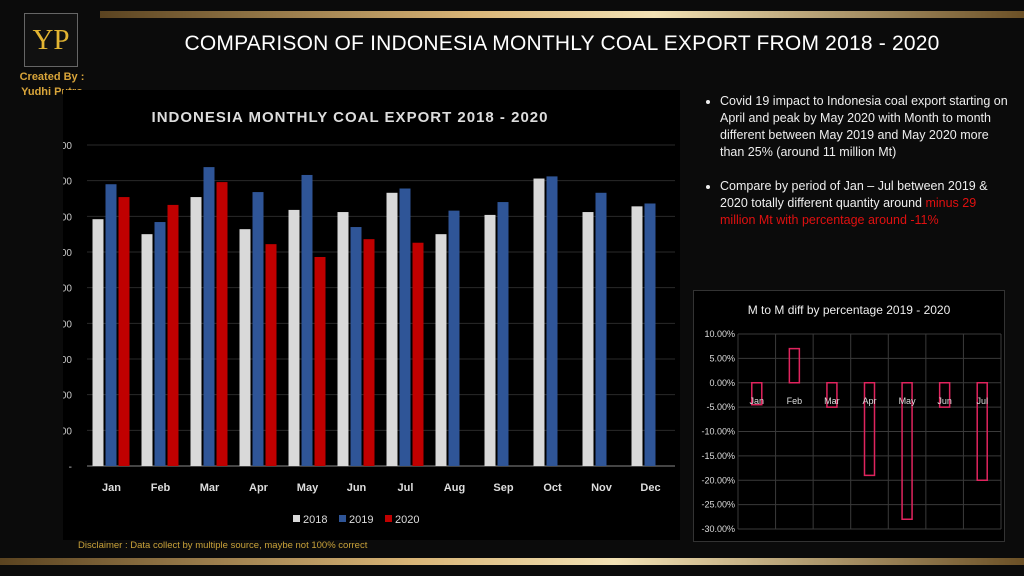 This screenshot has height=576, width=1024. I want to click on x-tick-label: Nov, so click(602, 488).